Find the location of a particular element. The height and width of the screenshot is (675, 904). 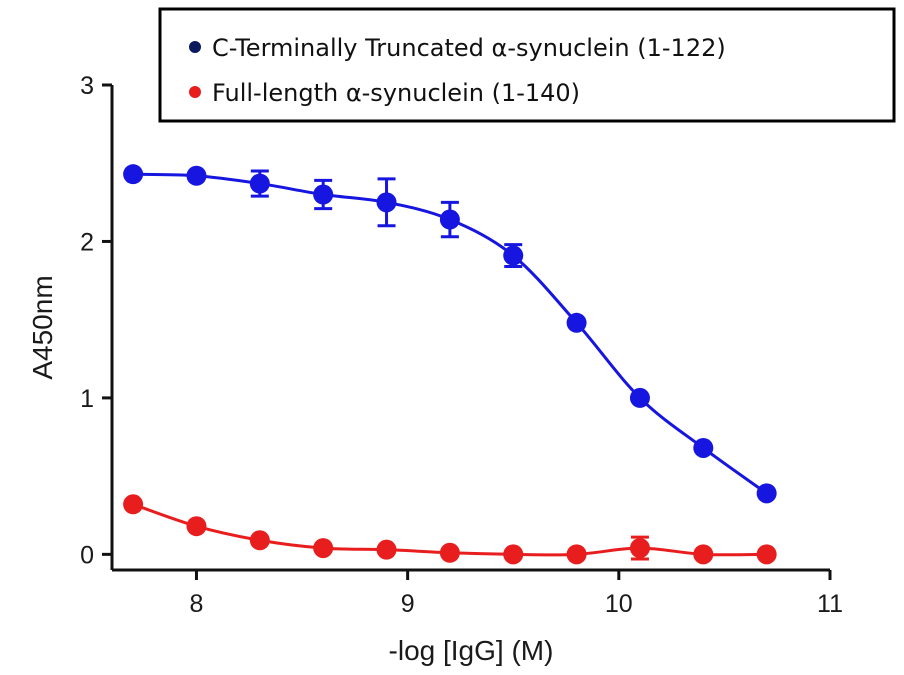

legend-marker-truncated is located at coordinates (195, 47).